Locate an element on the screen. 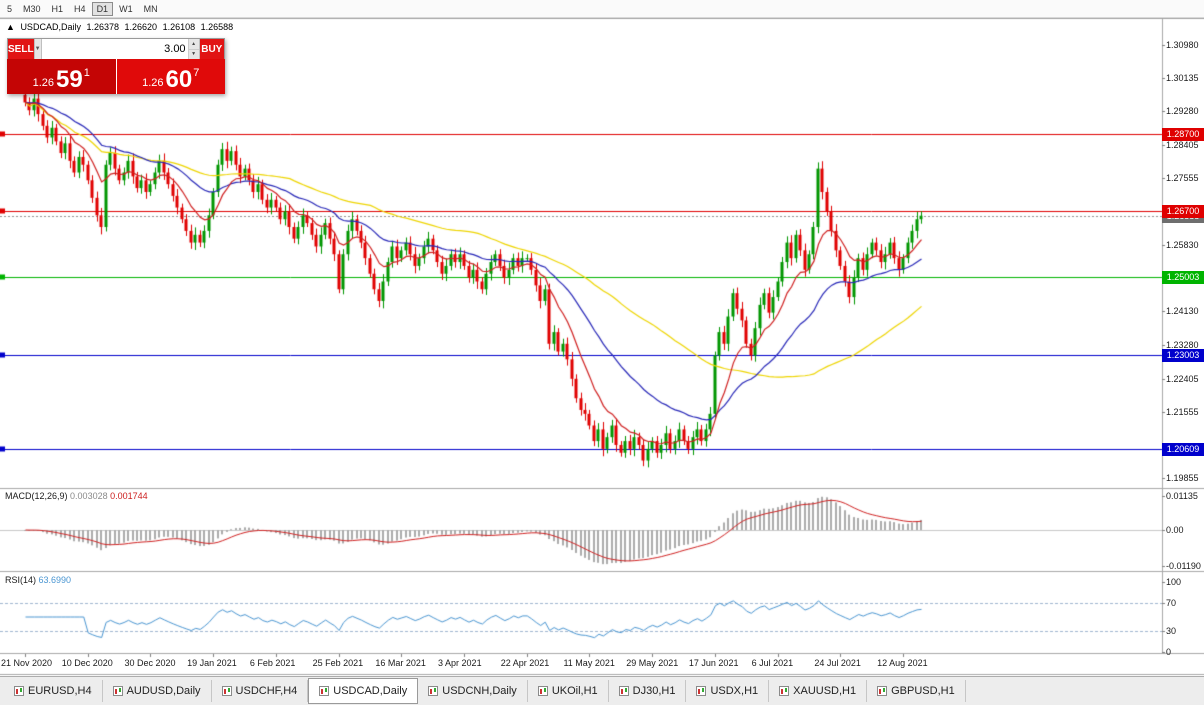 The image size is (1204, 705). tab-audusd-daily: AUDUSD,Daily is located at coordinates (157, 691).